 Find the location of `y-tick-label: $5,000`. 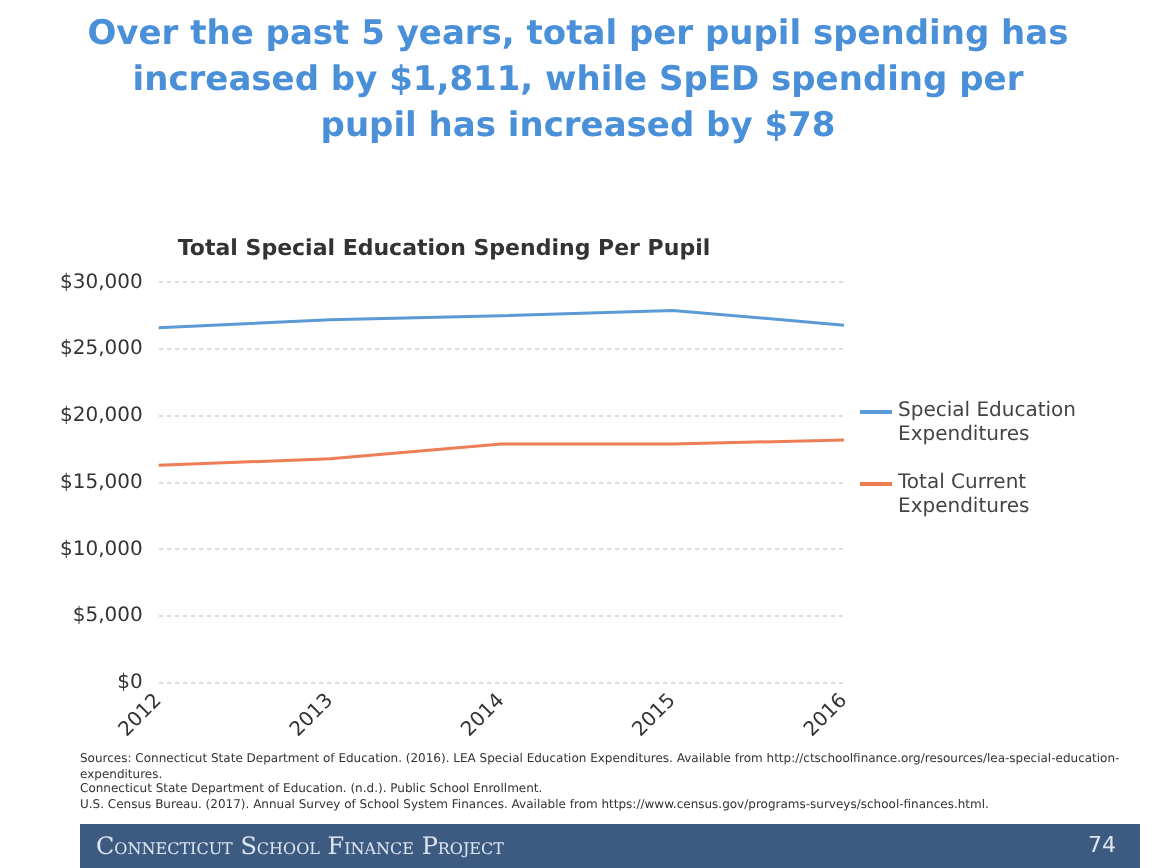

y-tick-label: $5,000 is located at coordinates (107, 616).